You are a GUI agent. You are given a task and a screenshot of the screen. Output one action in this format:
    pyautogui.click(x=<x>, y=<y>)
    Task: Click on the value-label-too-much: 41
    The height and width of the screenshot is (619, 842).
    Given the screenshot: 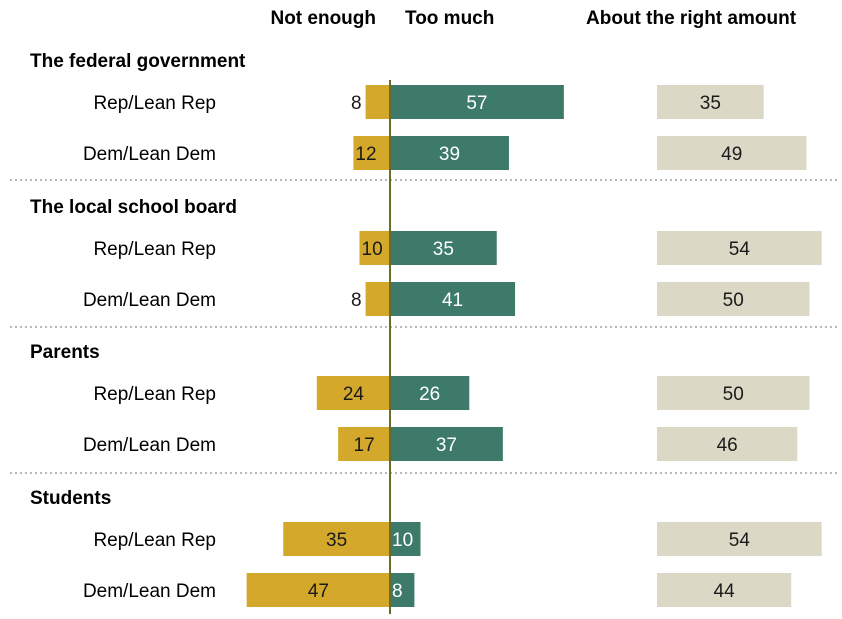 What is the action you would take?
    pyautogui.click(x=452, y=300)
    